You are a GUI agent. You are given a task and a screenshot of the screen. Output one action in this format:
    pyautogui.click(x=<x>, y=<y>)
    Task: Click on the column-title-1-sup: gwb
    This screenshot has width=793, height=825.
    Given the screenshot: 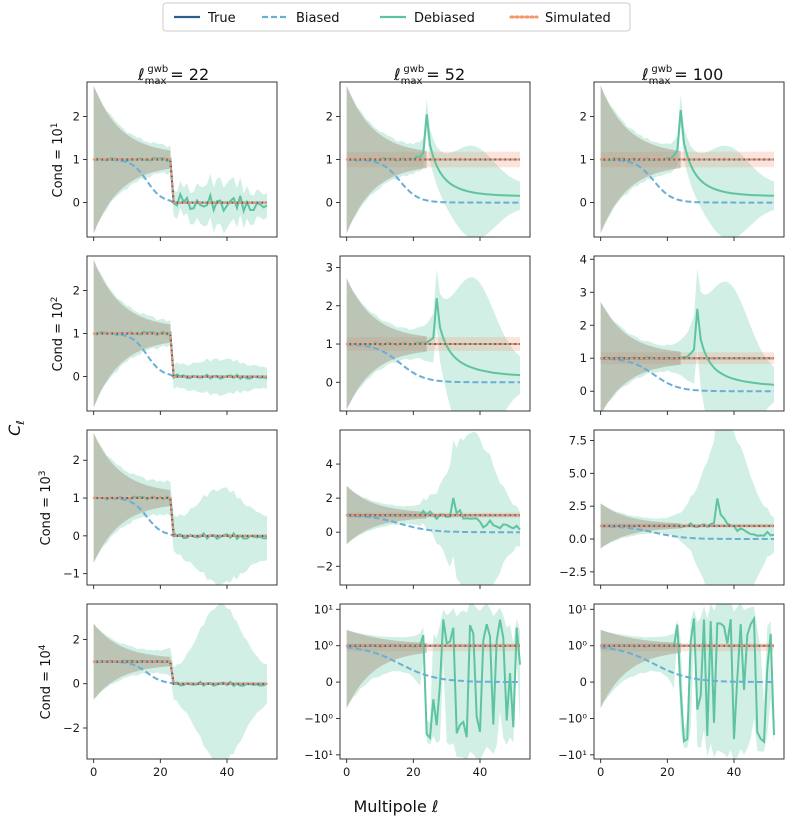 What is the action you would take?
    pyautogui.click(x=157, y=69)
    